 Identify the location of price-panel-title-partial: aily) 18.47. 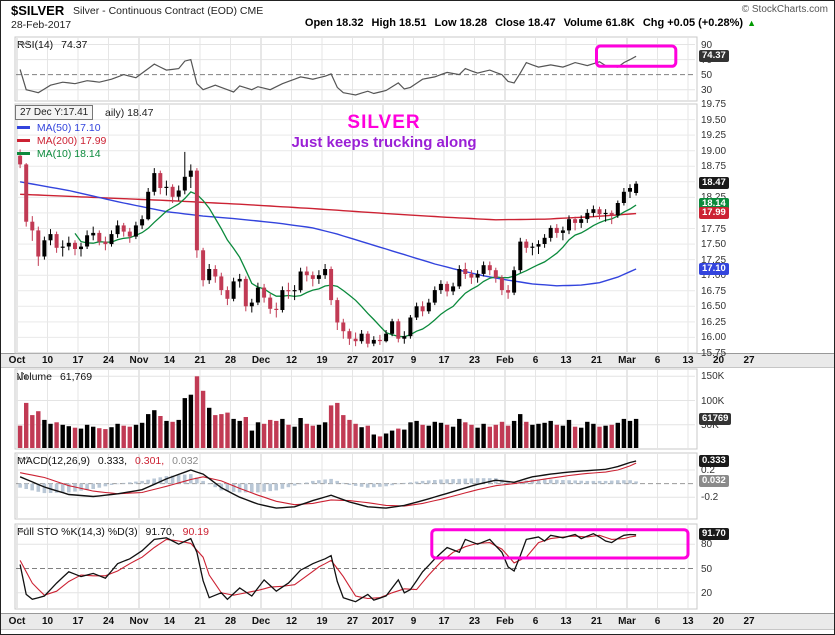
(129, 113).